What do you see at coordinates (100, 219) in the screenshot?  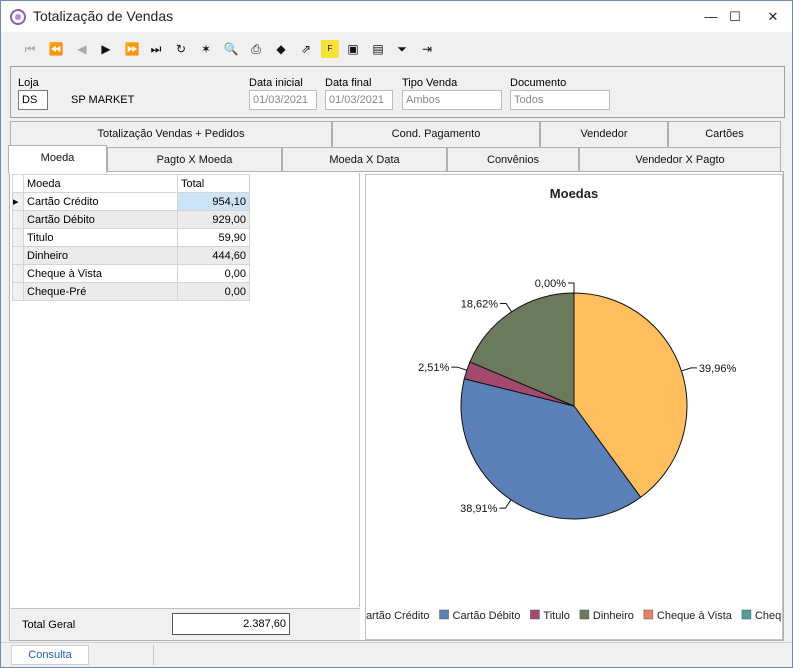 I see `cell-moeda: Cartão Débito` at bounding box center [100, 219].